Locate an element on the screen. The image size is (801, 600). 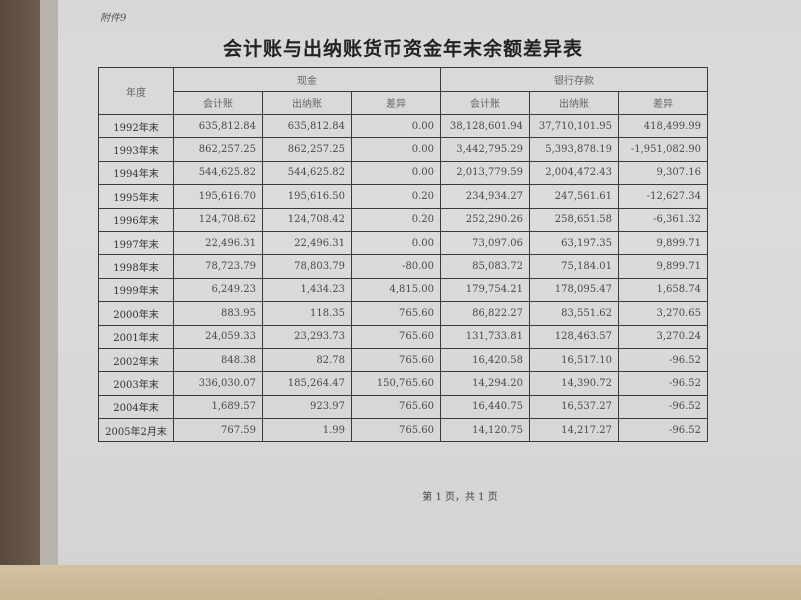
cell-year: 1999年末 is located at coordinates (136, 290).